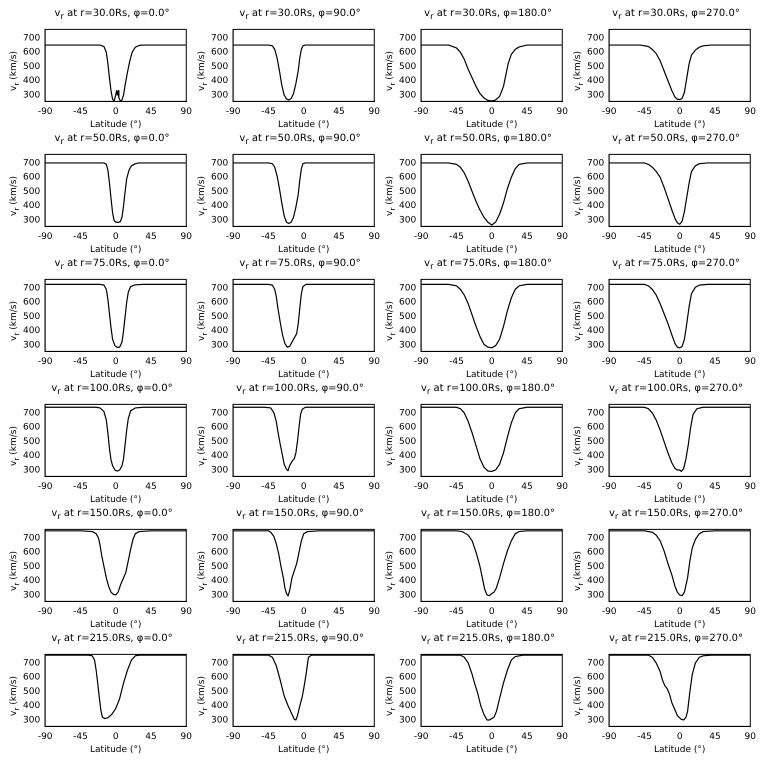 This screenshot has height=768, width=768. What do you see at coordinates (488, 640) in the screenshot?
I see `chart-title: v$_{r}$ at r=215.0Rs, φ=180.0°` at bounding box center [488, 640].